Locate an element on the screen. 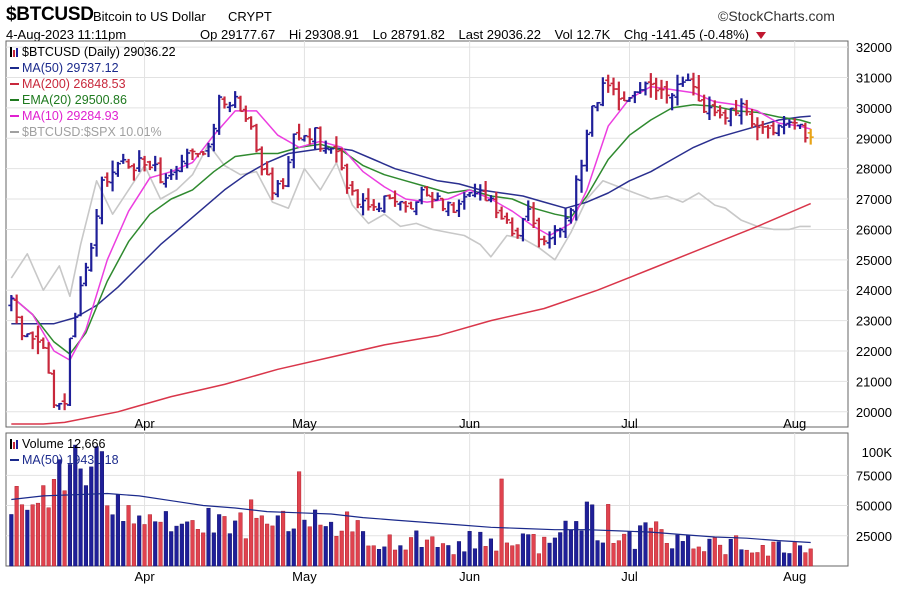 The height and width of the screenshot is (589, 900). high-label: Hi is located at coordinates (295, 34).